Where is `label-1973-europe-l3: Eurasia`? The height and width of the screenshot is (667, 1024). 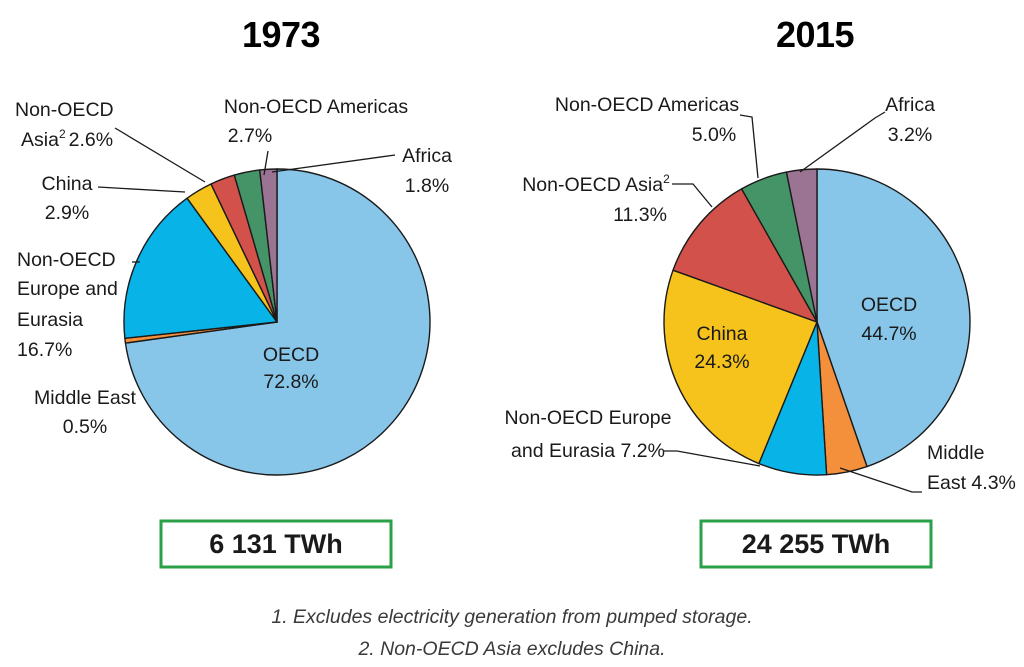 label-1973-europe-l3: Eurasia is located at coordinates (50, 320).